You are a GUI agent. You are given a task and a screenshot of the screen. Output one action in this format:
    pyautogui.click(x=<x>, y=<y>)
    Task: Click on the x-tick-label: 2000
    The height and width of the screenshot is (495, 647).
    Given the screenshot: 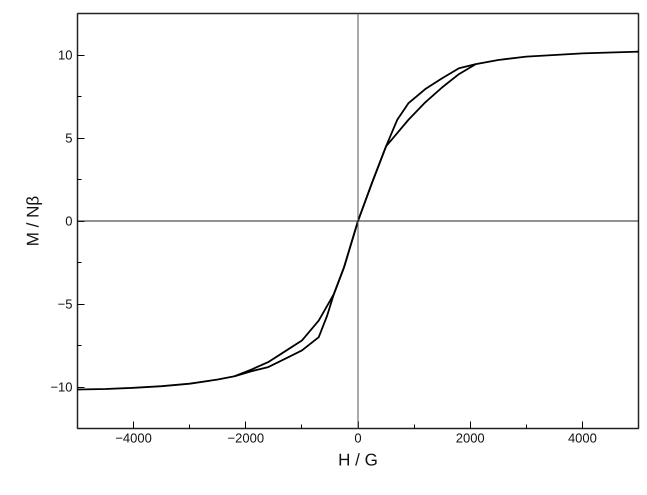 What is the action you would take?
    pyautogui.click(x=470, y=438)
    